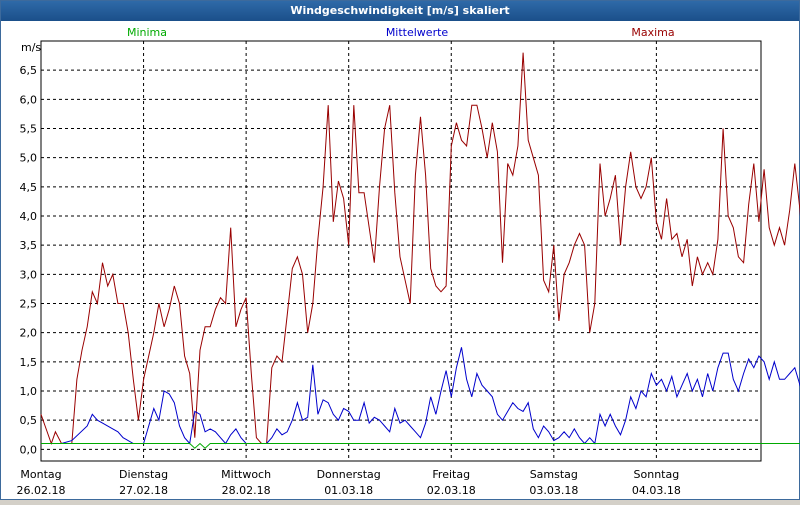 The image size is (800, 505). Describe the element at coordinates (29, 362) in the screenshot. I see `y-tick-label: 1,5` at that location.